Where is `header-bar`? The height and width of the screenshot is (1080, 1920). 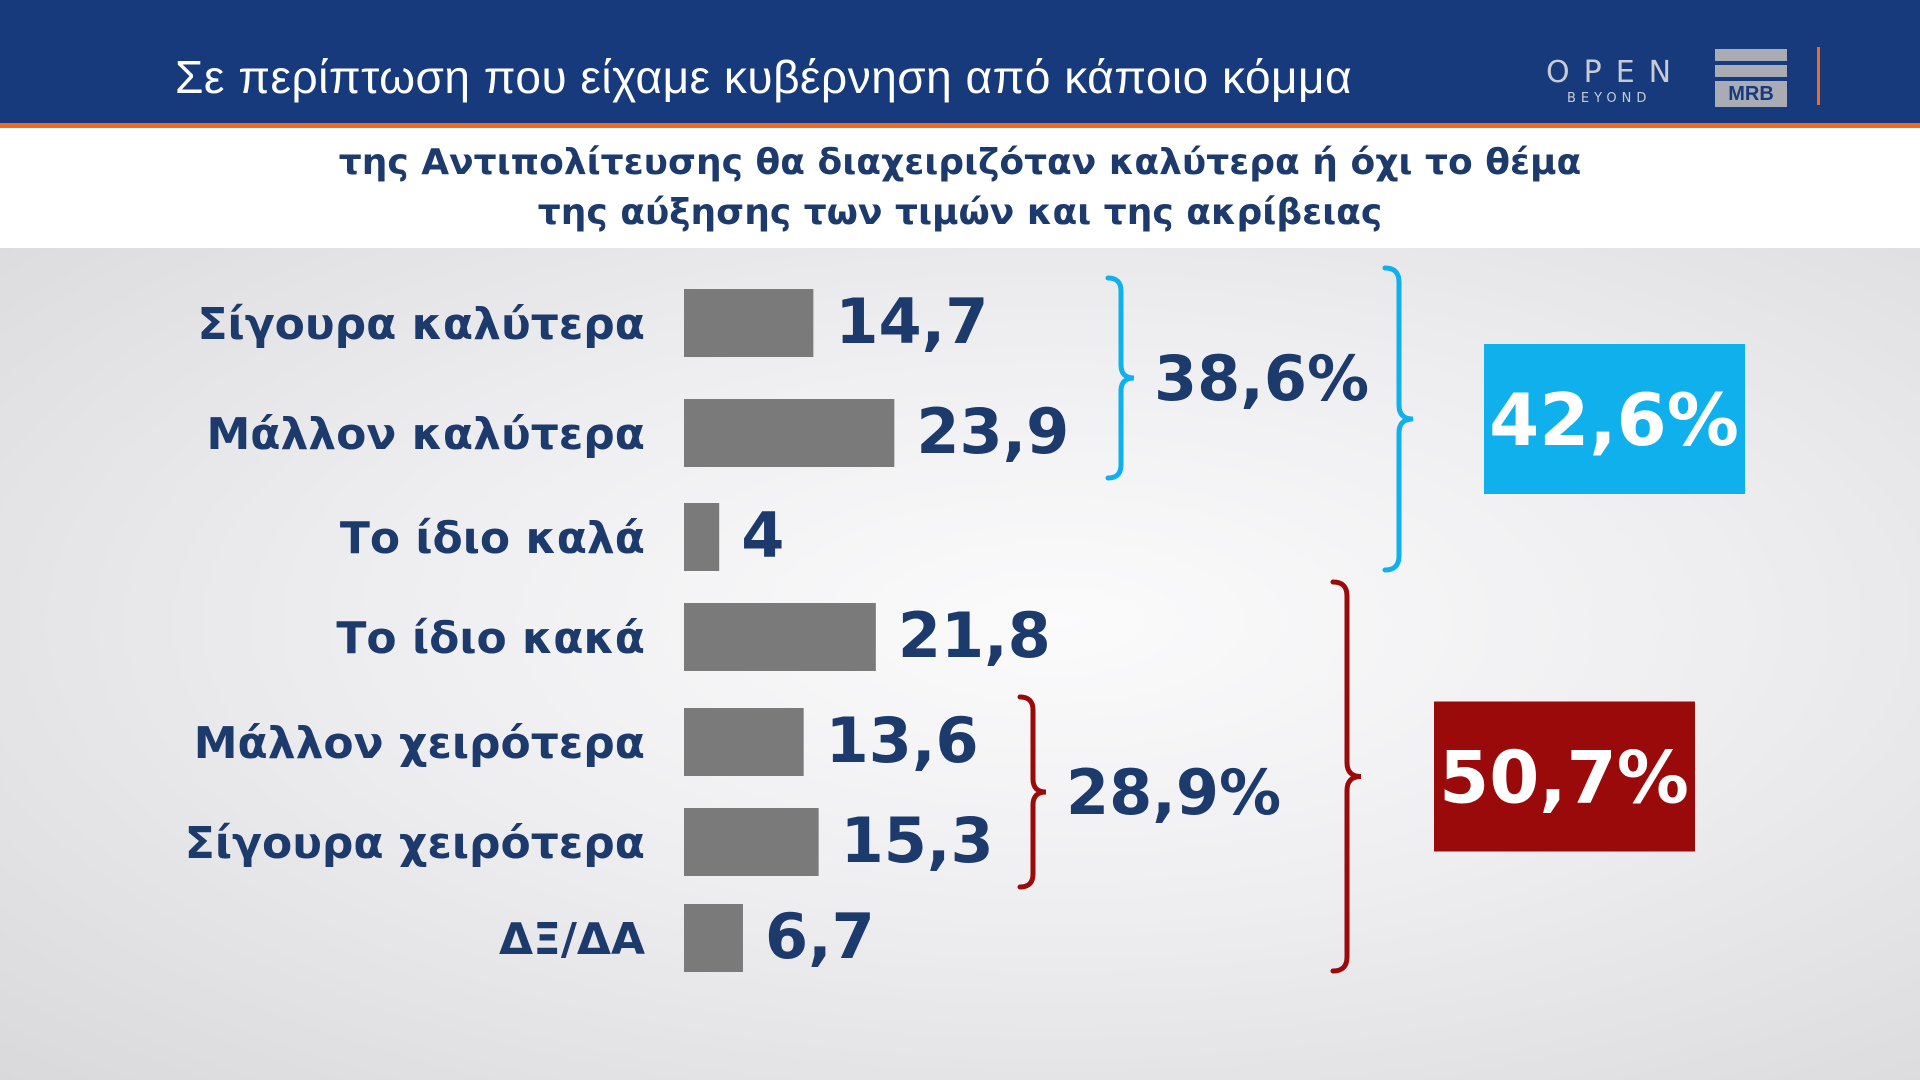 header-bar is located at coordinates (960, 61).